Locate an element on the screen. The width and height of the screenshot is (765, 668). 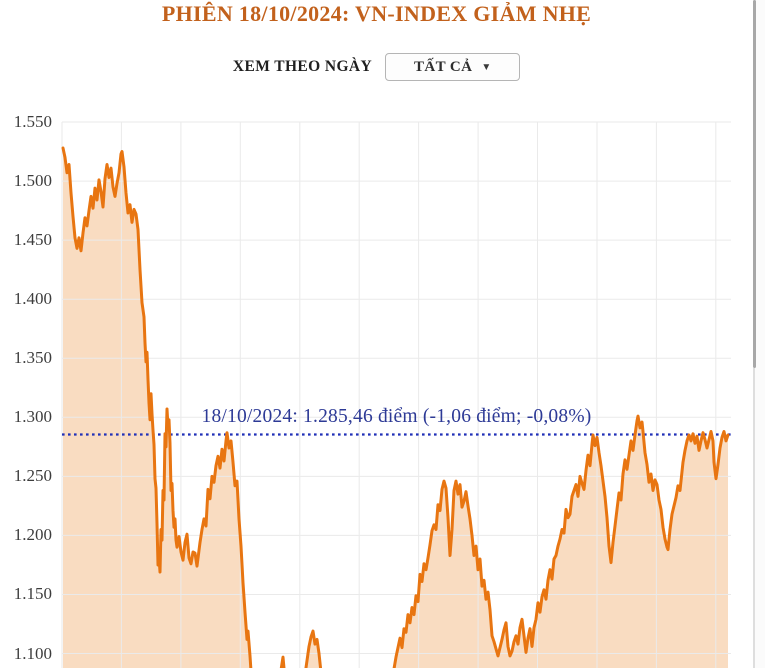
y-axis-tick-label: 1.150 is located at coordinates (32, 594).